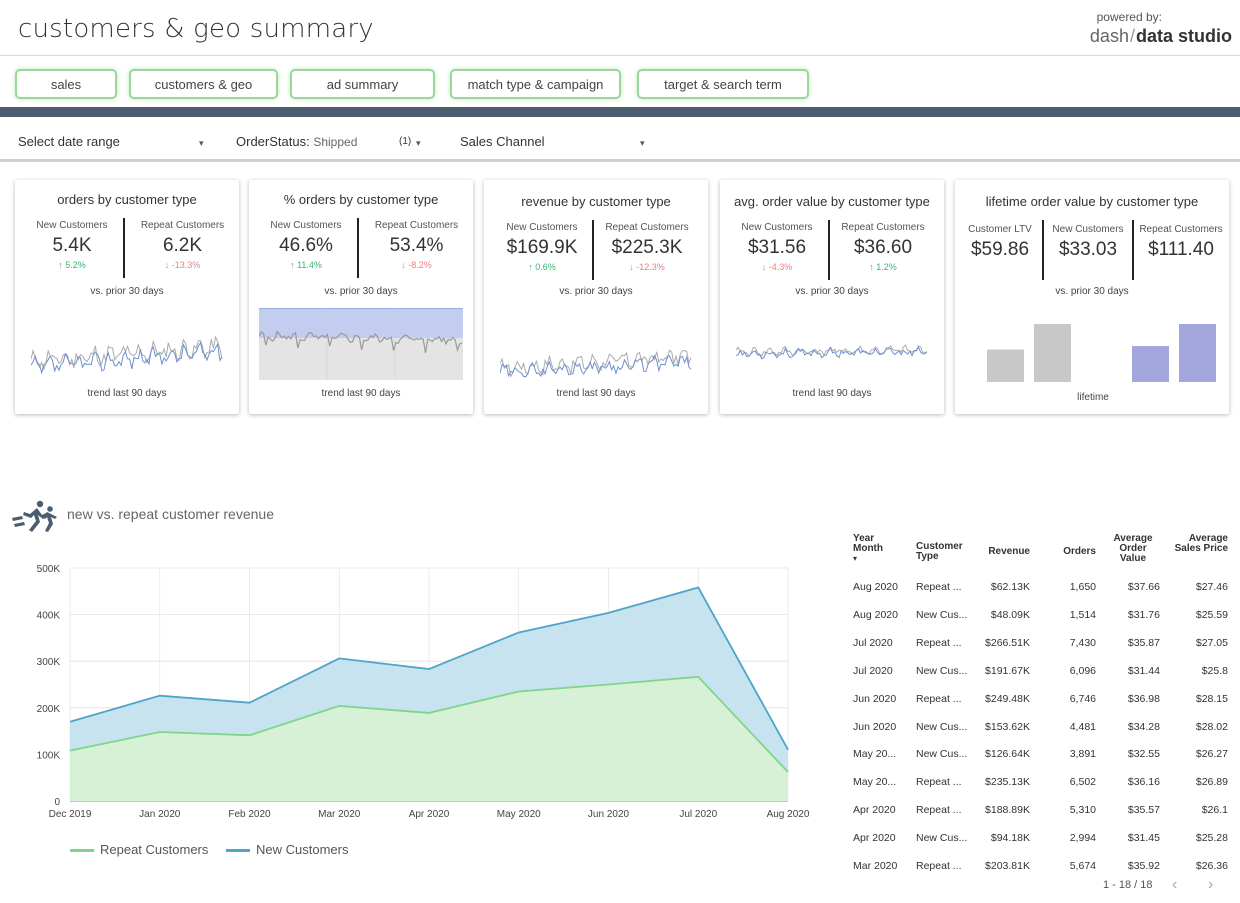  I want to click on kpi-value: $169.9K, so click(542, 247).